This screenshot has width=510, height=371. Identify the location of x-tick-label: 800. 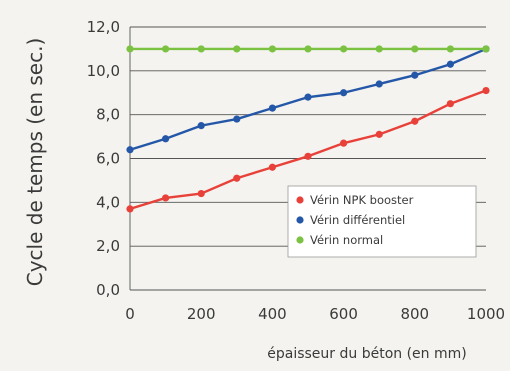
(414, 314).